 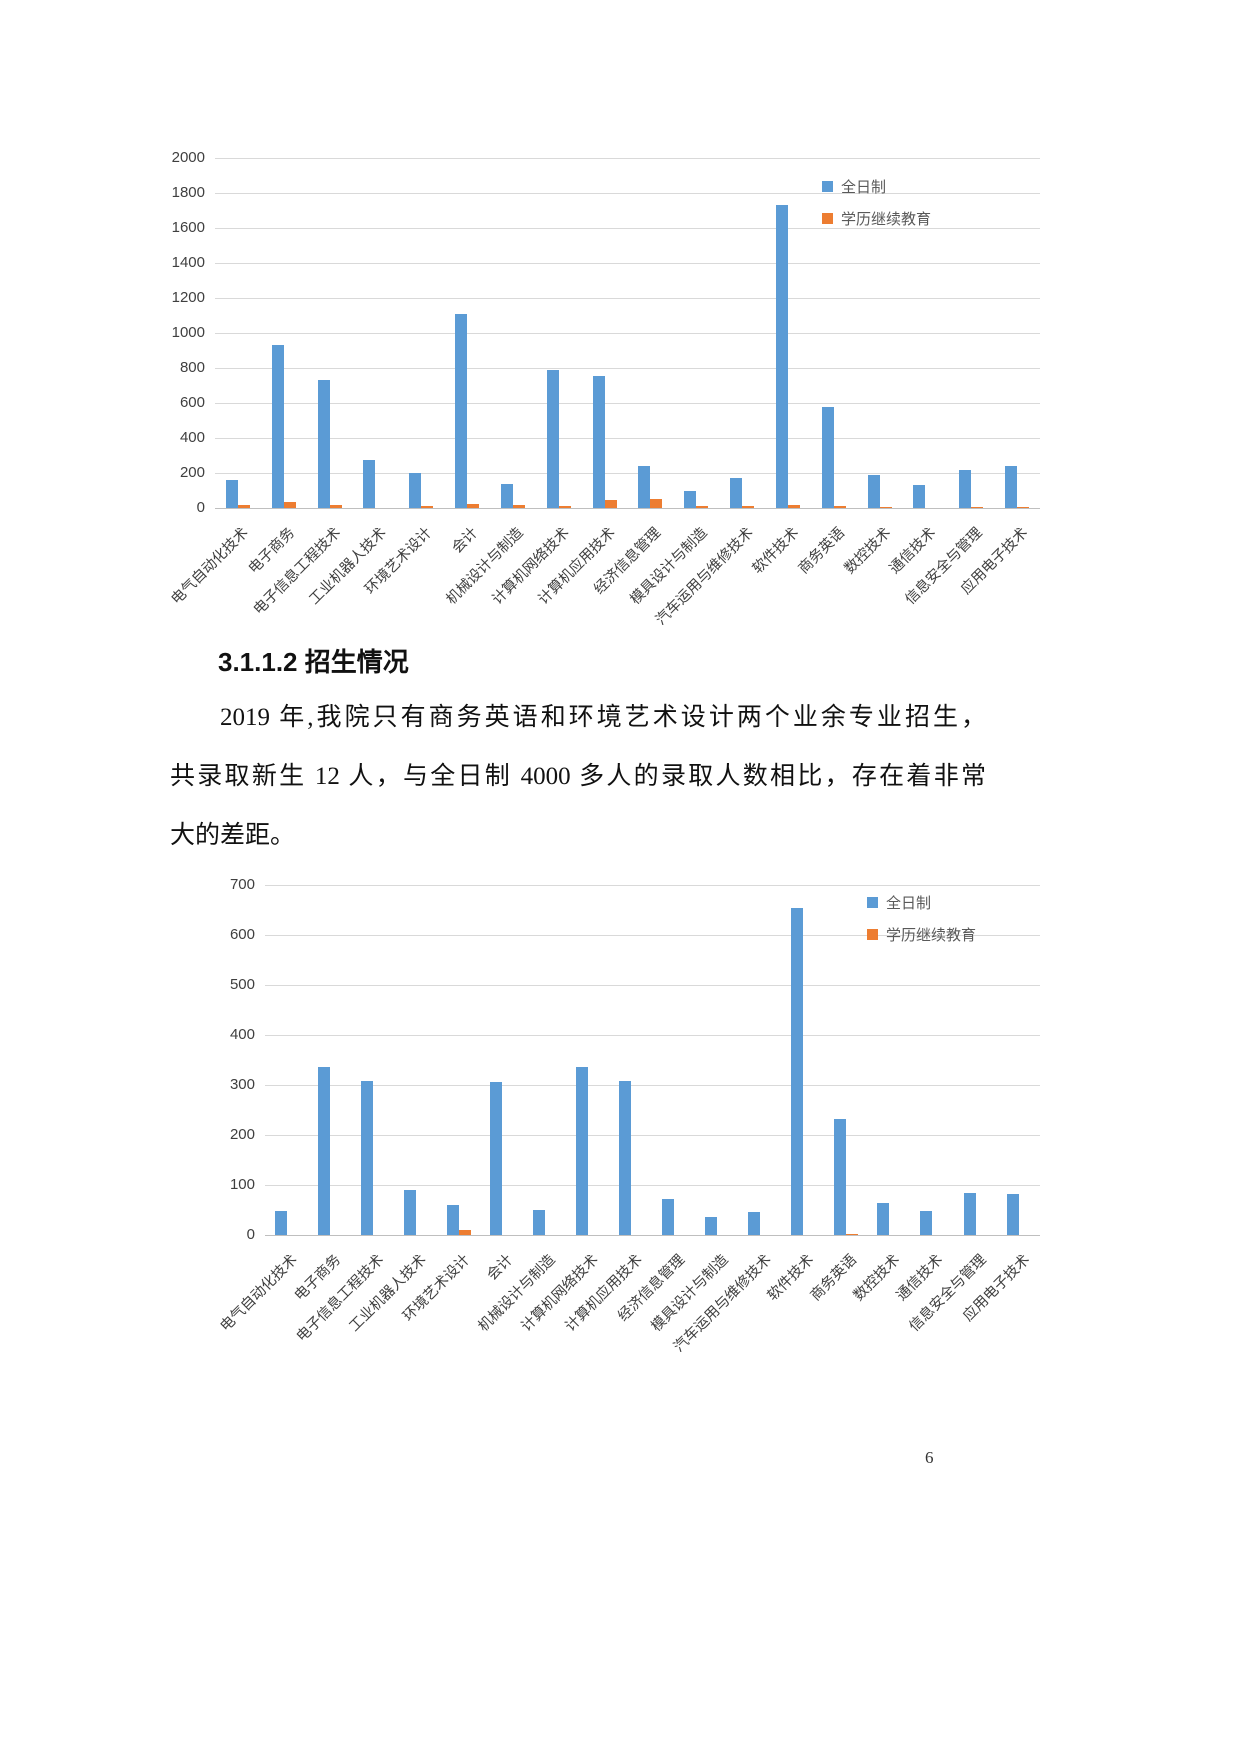 I want to click on y-axis-tick-label: 100, so click(x=242, y=1184).